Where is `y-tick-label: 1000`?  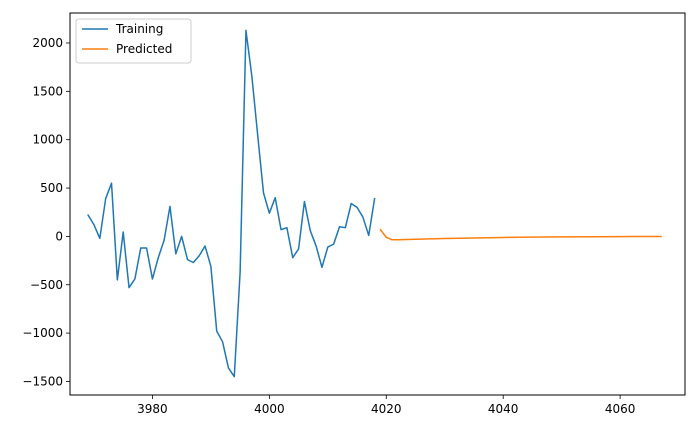
y-tick-label: 1000 is located at coordinates (47, 140).